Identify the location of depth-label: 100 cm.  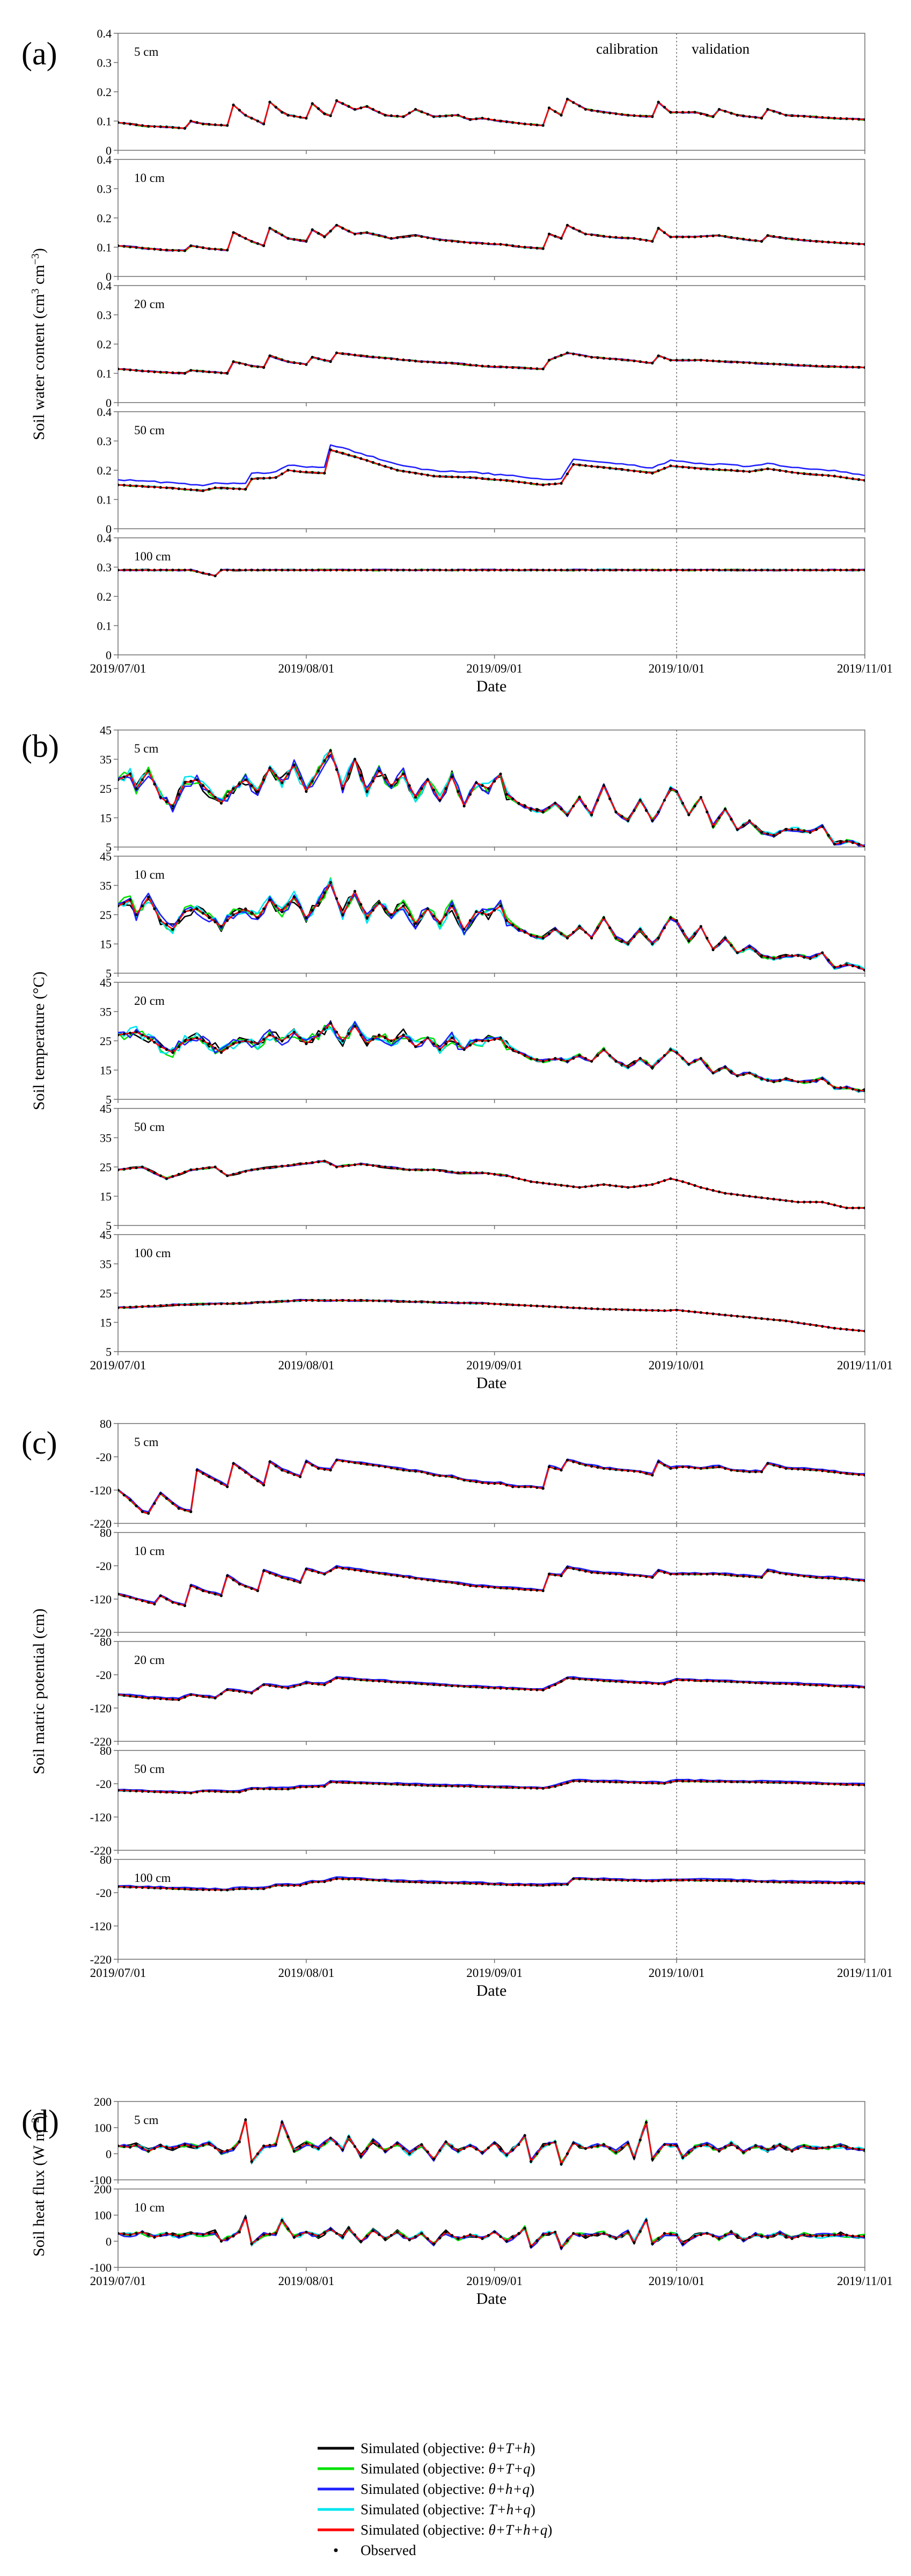
(152, 556).